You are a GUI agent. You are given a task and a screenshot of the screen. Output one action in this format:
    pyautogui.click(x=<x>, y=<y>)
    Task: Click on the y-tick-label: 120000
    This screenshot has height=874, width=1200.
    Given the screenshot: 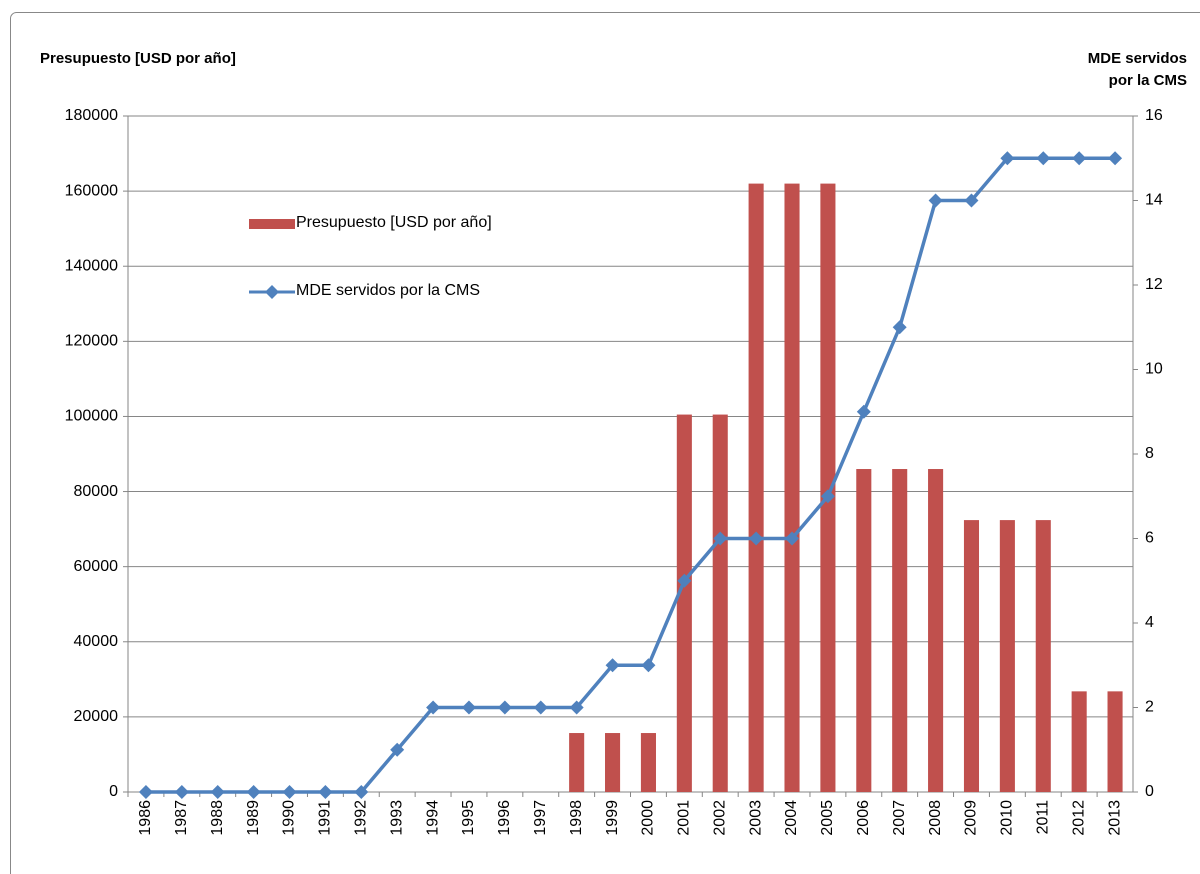 What is the action you would take?
    pyautogui.click(x=91, y=341)
    